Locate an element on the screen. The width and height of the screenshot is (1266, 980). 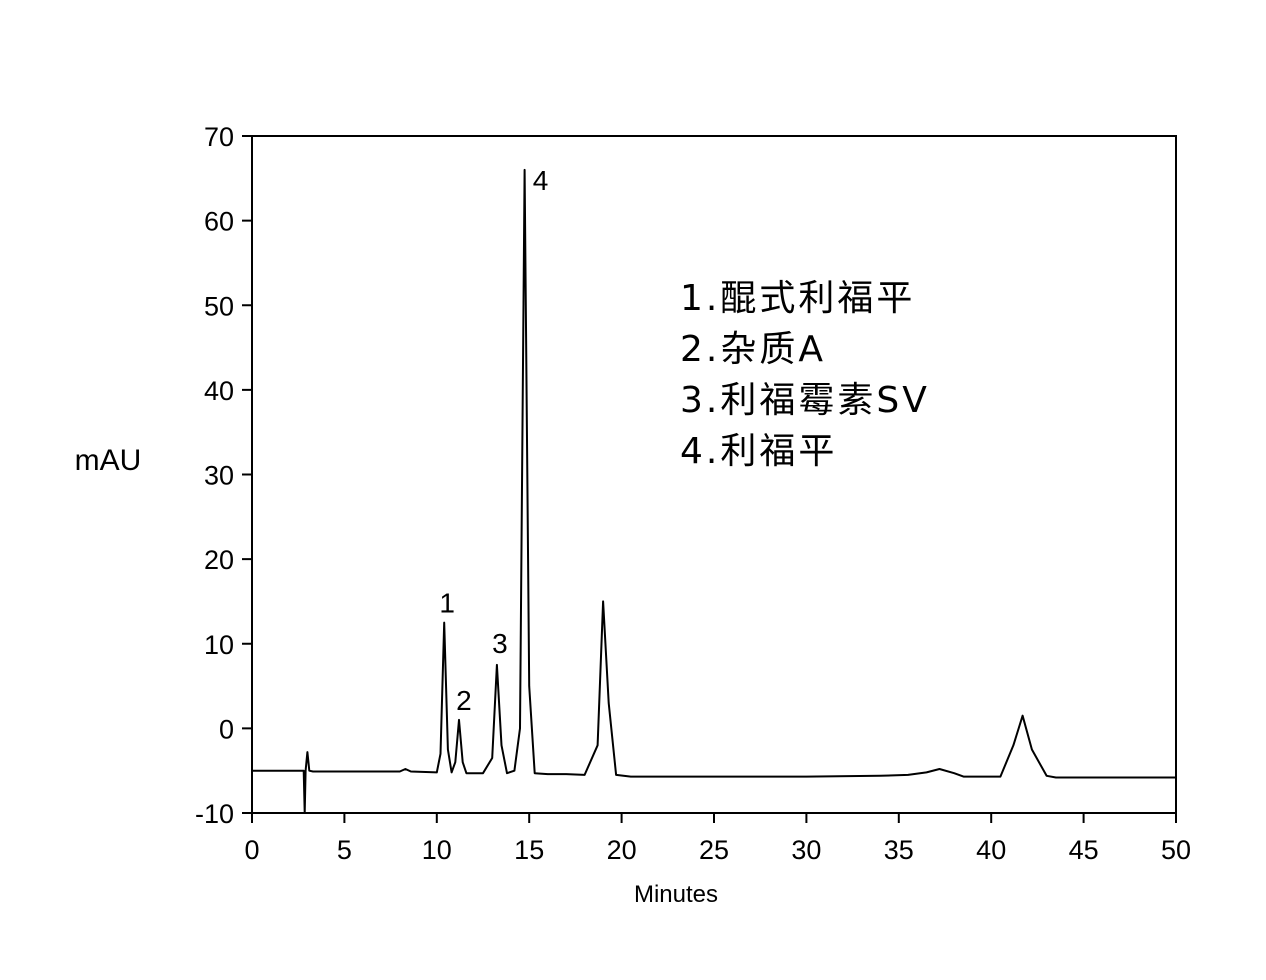
legend-compound-name: 杂质A is located at coordinates (773, 349).